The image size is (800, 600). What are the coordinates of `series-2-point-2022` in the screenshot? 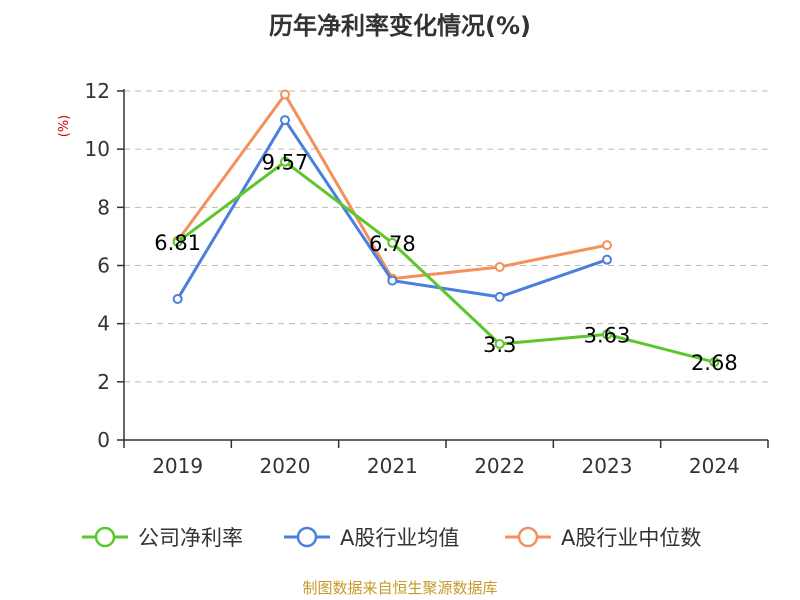 It's located at (499, 266).